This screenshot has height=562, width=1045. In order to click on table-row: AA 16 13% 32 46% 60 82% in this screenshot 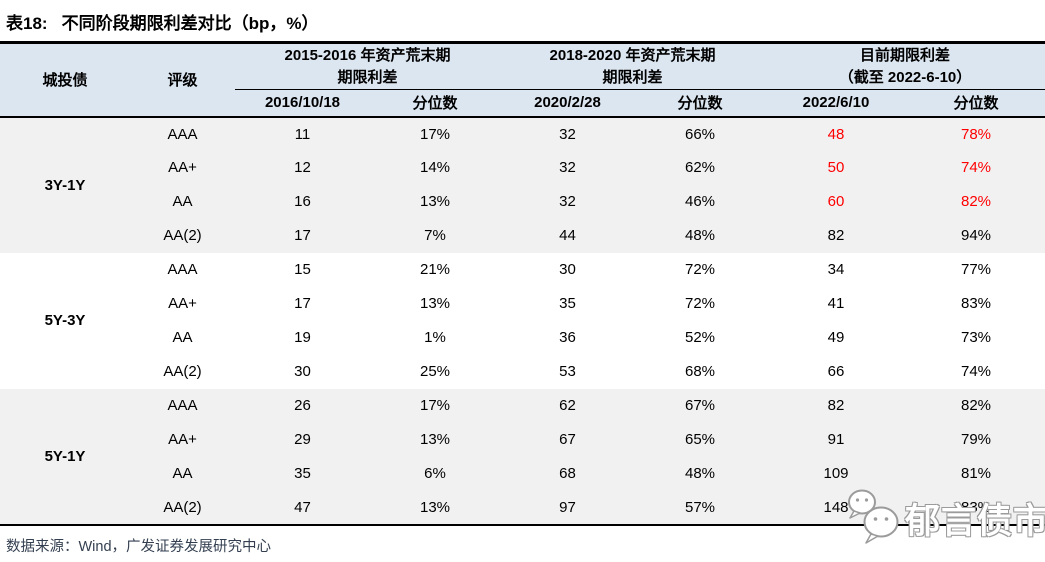, I will do `click(522, 201)`.